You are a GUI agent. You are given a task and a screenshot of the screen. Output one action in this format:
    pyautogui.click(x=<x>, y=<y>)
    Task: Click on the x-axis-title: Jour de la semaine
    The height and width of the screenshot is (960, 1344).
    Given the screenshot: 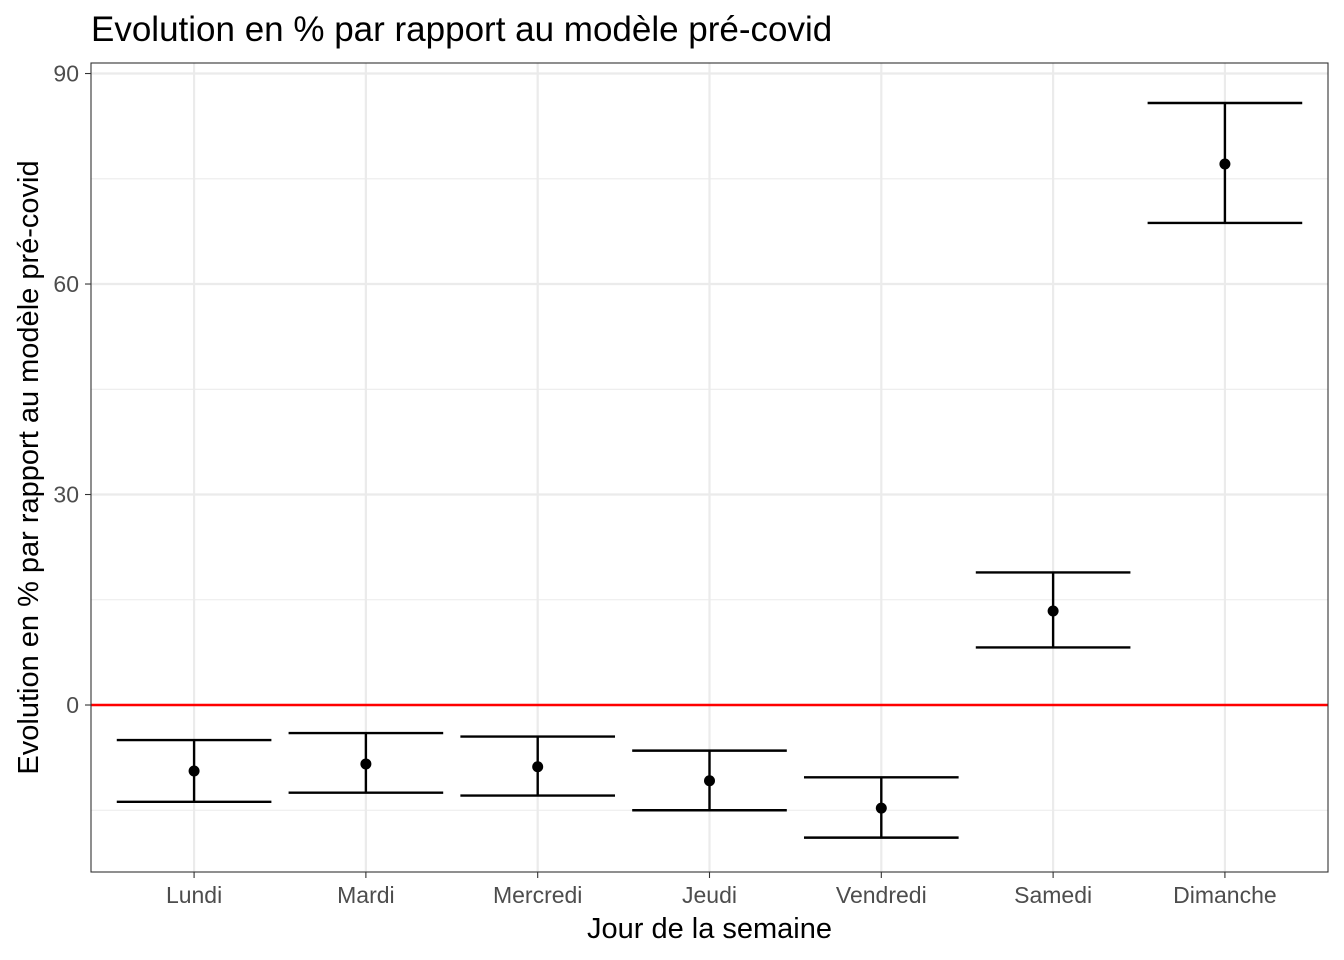 What is the action you would take?
    pyautogui.click(x=709, y=929)
    